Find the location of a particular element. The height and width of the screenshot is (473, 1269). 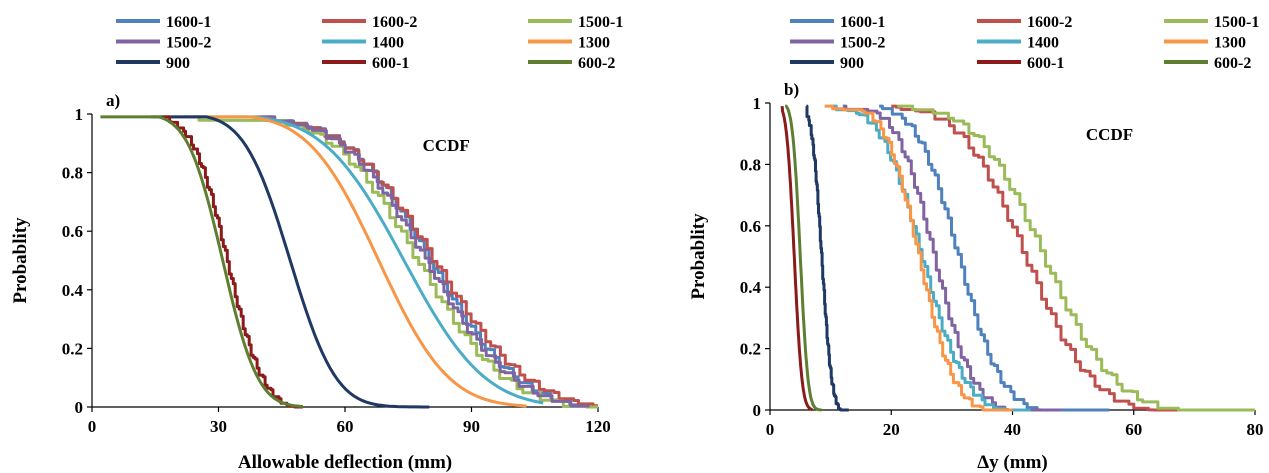

x-tick-label: 90 is located at coordinates (471, 426).